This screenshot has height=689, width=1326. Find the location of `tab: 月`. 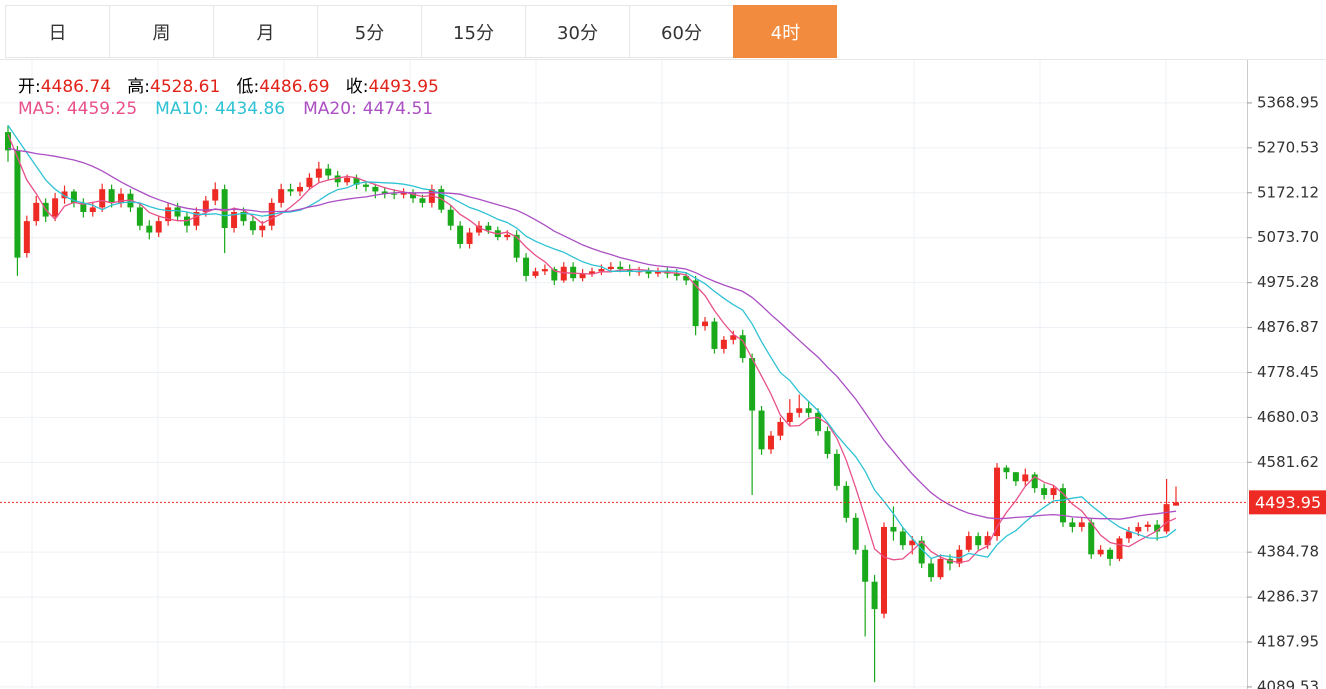

tab: 月 is located at coordinates (265, 31).